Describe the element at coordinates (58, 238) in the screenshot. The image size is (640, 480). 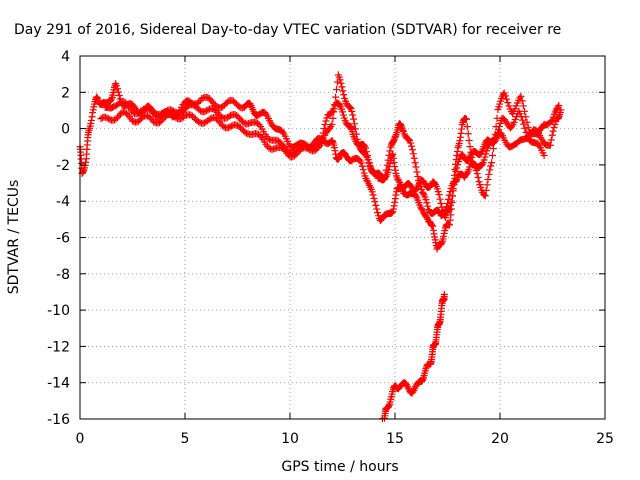
I see `y-axis: 4 2 0 -2 -4 -6 -8 -10 -12 -14 -16` at that location.